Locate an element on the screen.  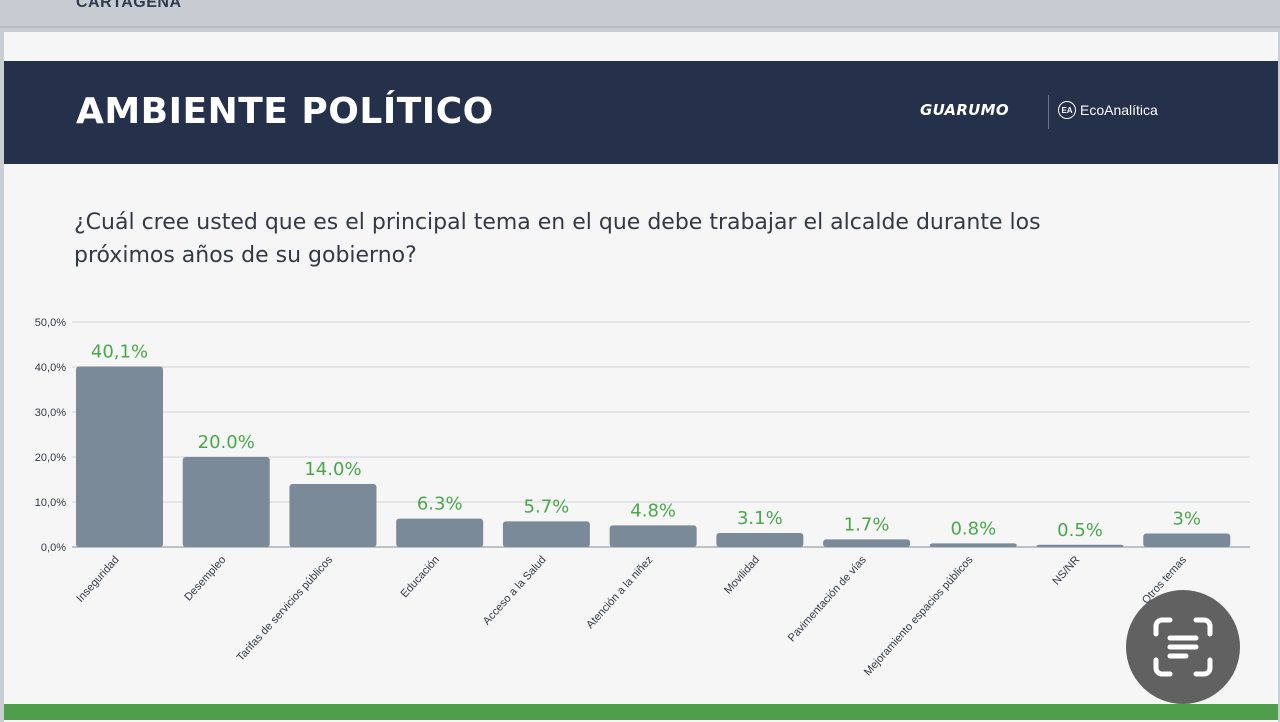
data-label: 0.8% is located at coordinates (973, 528).